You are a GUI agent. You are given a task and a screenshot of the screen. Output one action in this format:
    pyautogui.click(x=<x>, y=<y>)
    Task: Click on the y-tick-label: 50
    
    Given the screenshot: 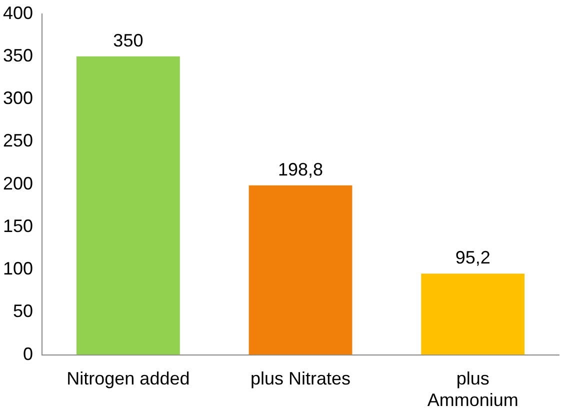 What is the action you would take?
    pyautogui.click(x=23, y=311)
    